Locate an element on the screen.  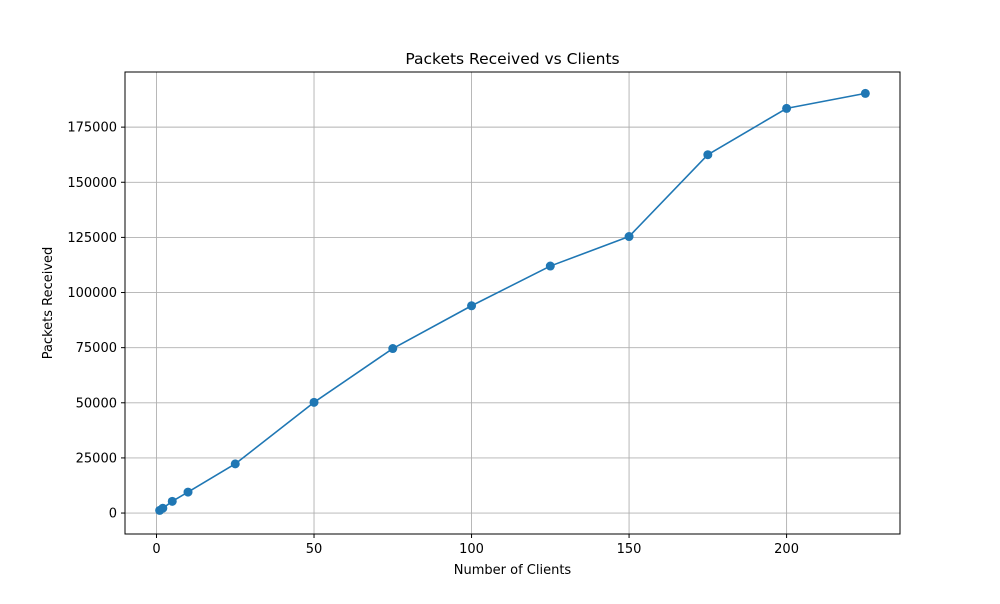
y-tick-label: 100000 is located at coordinates (92, 293).